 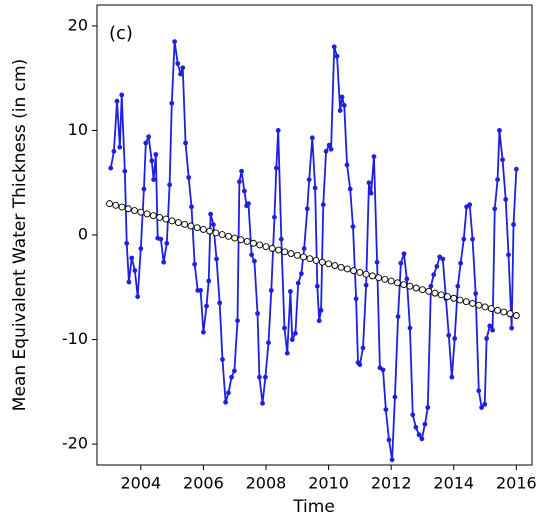 I want to click on x-tick-label: 2006, so click(x=203, y=483).